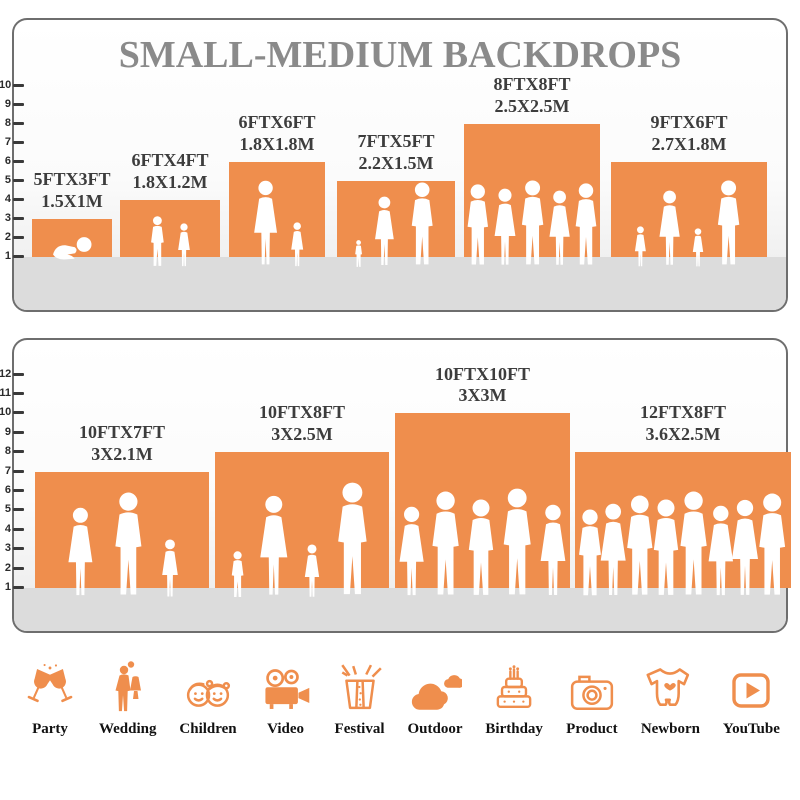 Image resolution: width=800 pixels, height=800 pixels. What do you see at coordinates (670, 729) in the screenshot?
I see `category-label: Newborn` at bounding box center [670, 729].